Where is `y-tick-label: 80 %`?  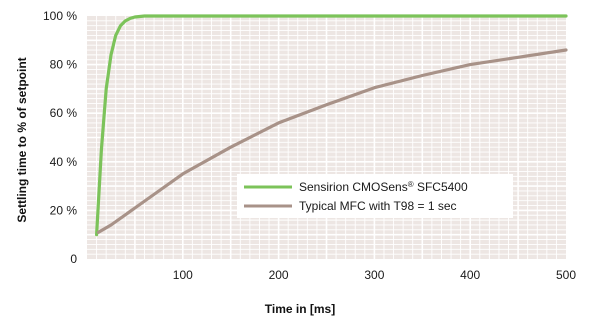 y-tick-label: 80 % is located at coordinates (64, 65).